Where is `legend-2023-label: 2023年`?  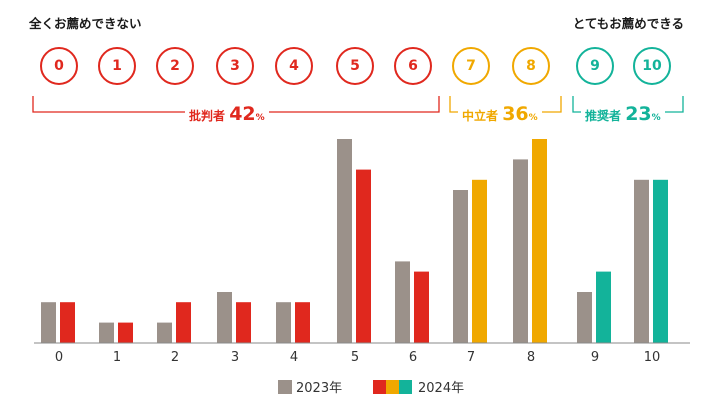
legend-2023-label: 2023年 is located at coordinates (319, 388).